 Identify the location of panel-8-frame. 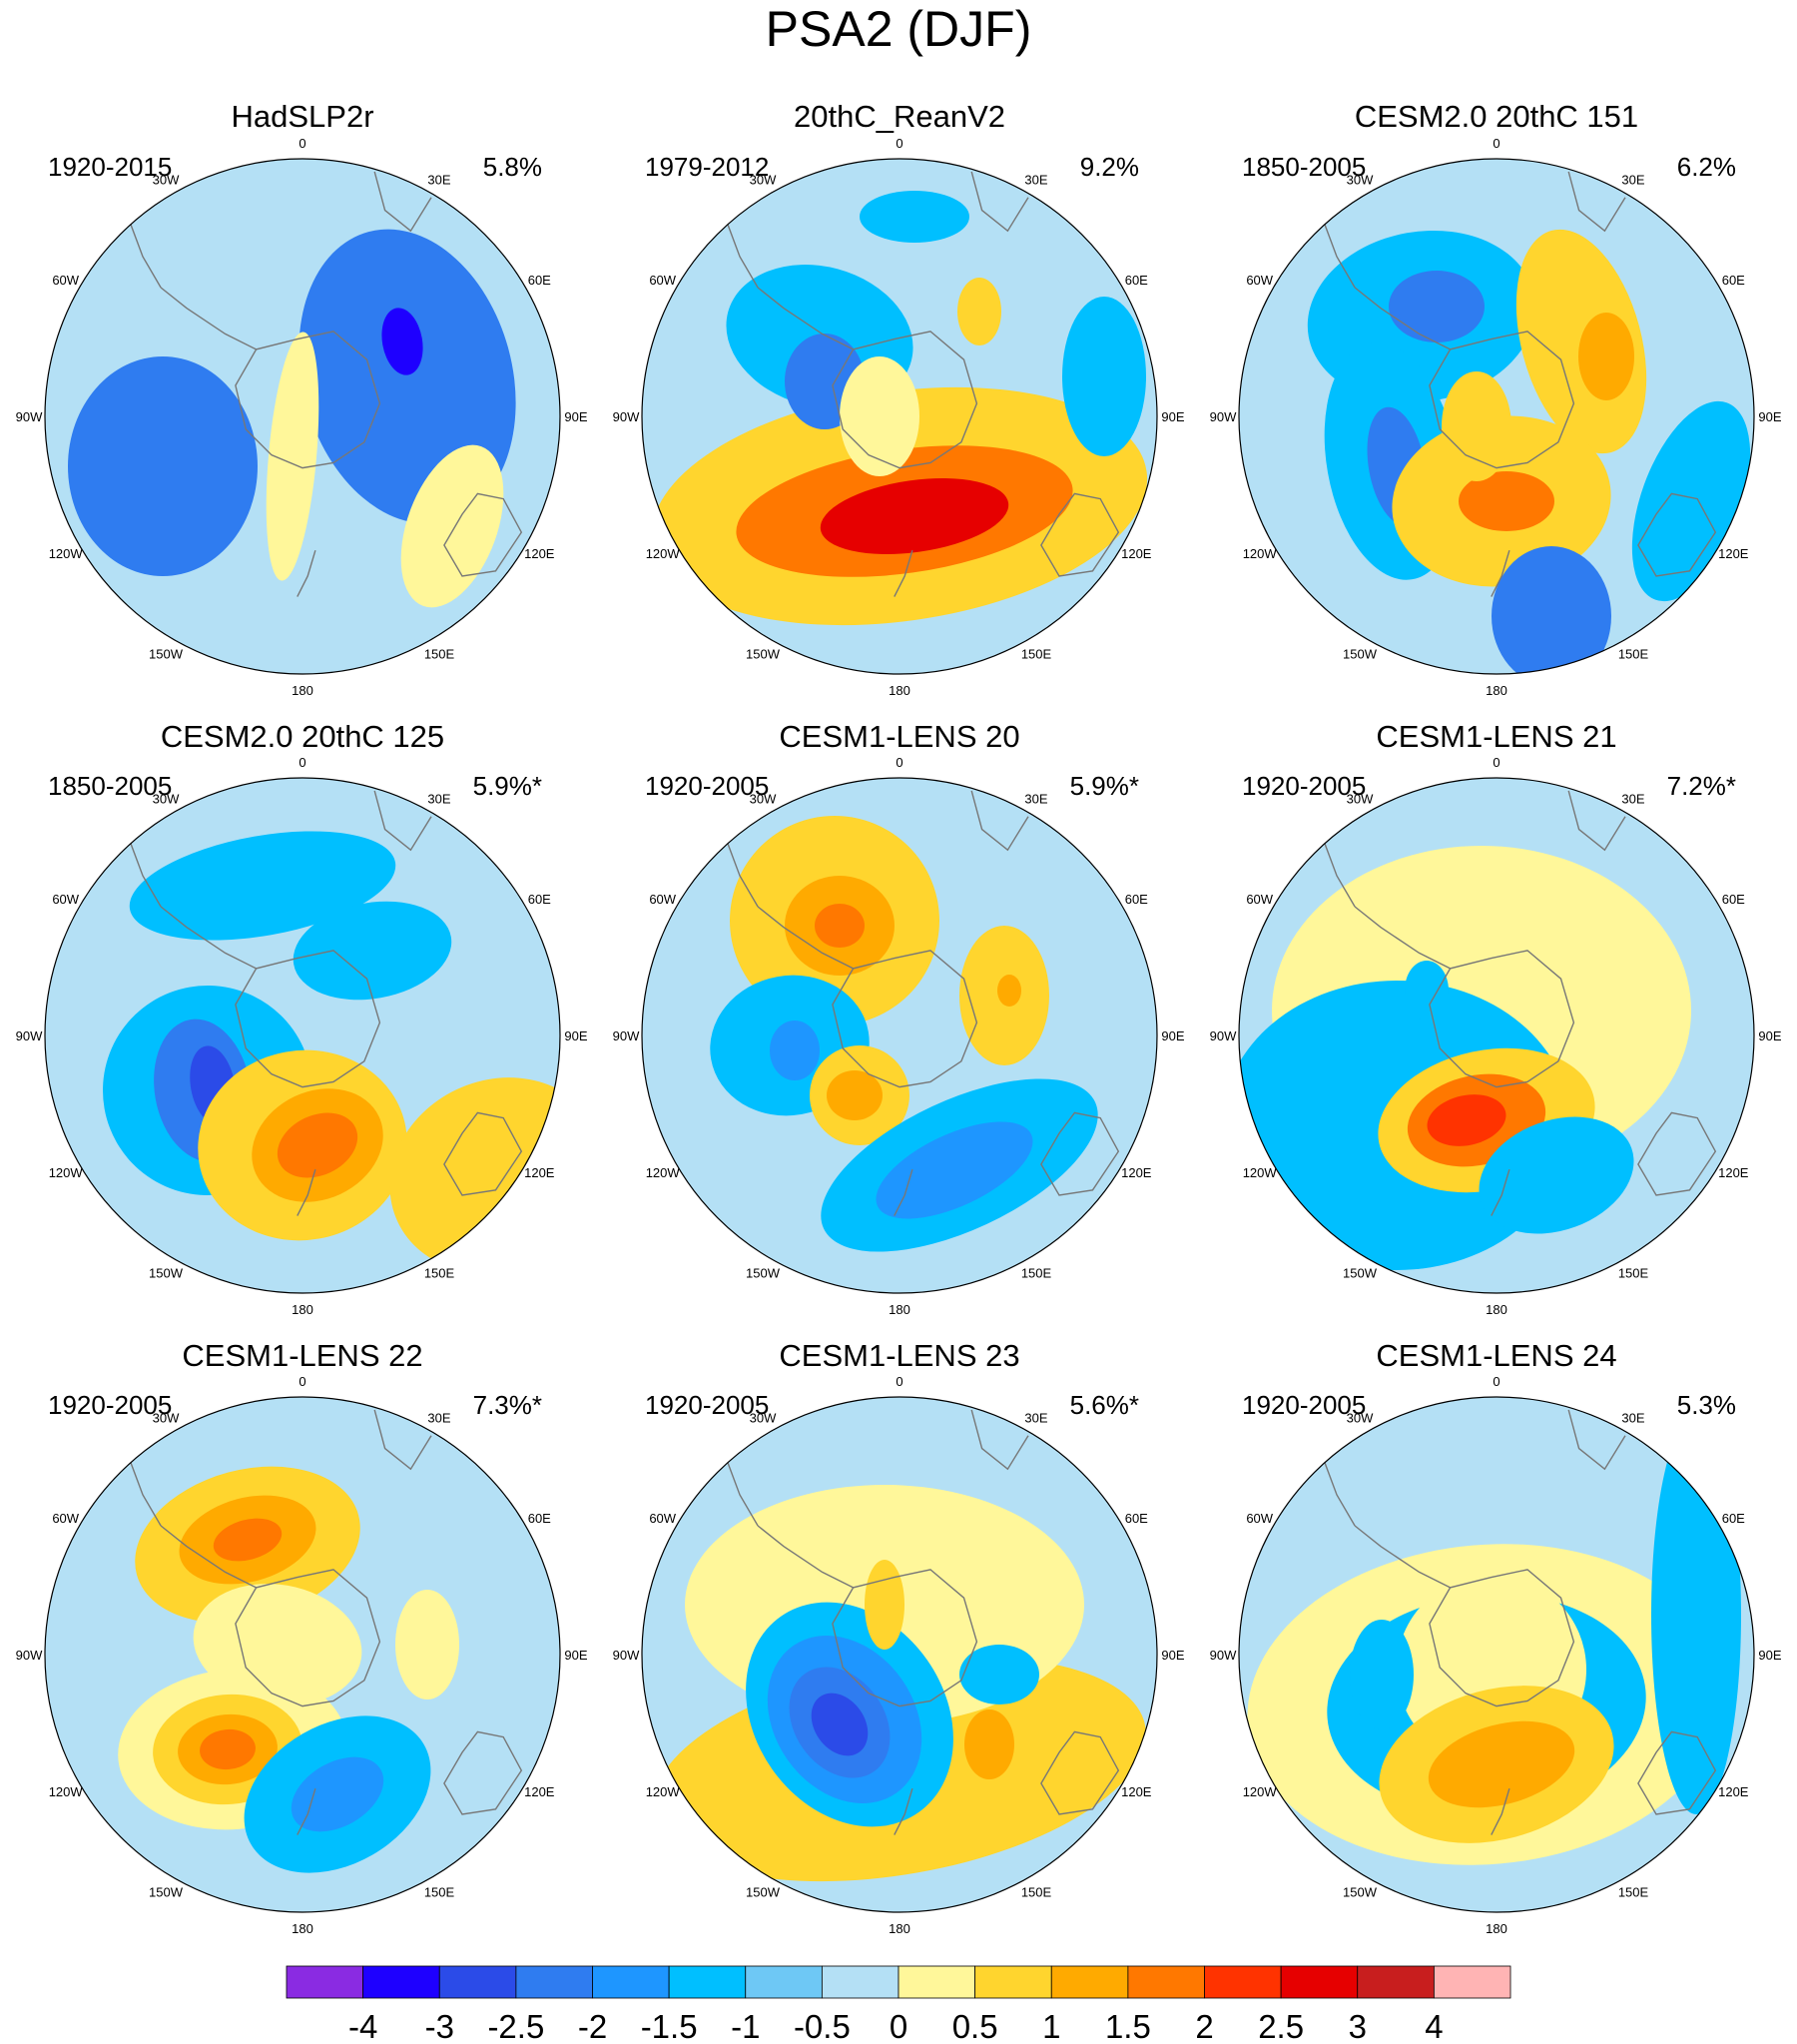
(899, 1654).